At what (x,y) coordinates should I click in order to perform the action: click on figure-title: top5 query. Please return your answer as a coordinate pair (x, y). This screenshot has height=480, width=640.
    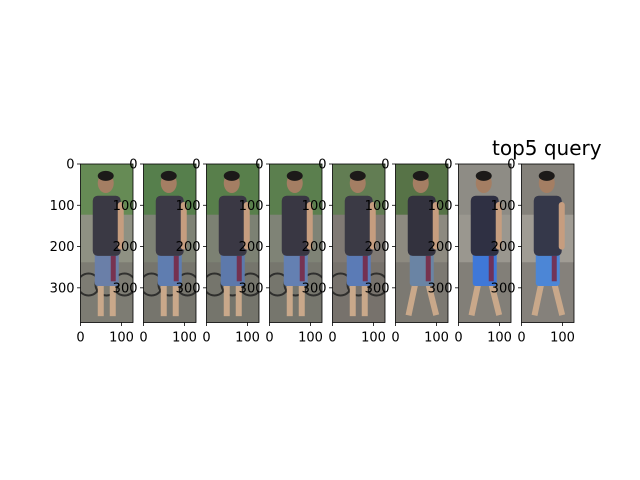
    Looking at the image, I should click on (547, 148).